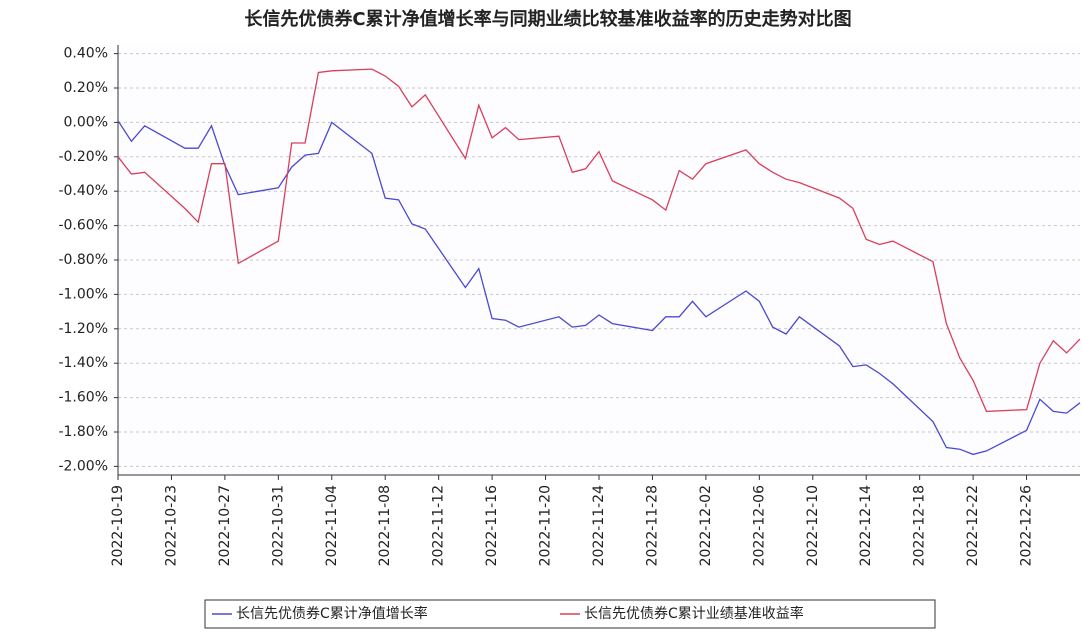 This screenshot has width=1083, height=632. What do you see at coordinates (86, 122) in the screenshot?
I see `y-tick-label: 0.00%` at bounding box center [86, 122].